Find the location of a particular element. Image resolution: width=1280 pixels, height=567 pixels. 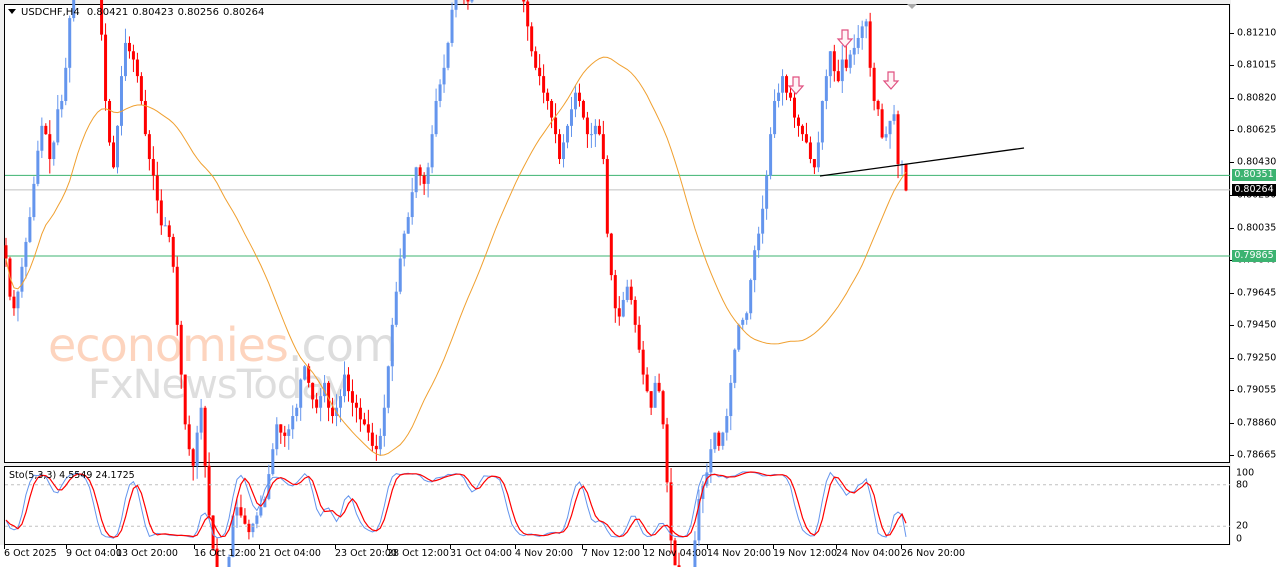

time-label: 28 Oct 12:00 is located at coordinates (418, 553).